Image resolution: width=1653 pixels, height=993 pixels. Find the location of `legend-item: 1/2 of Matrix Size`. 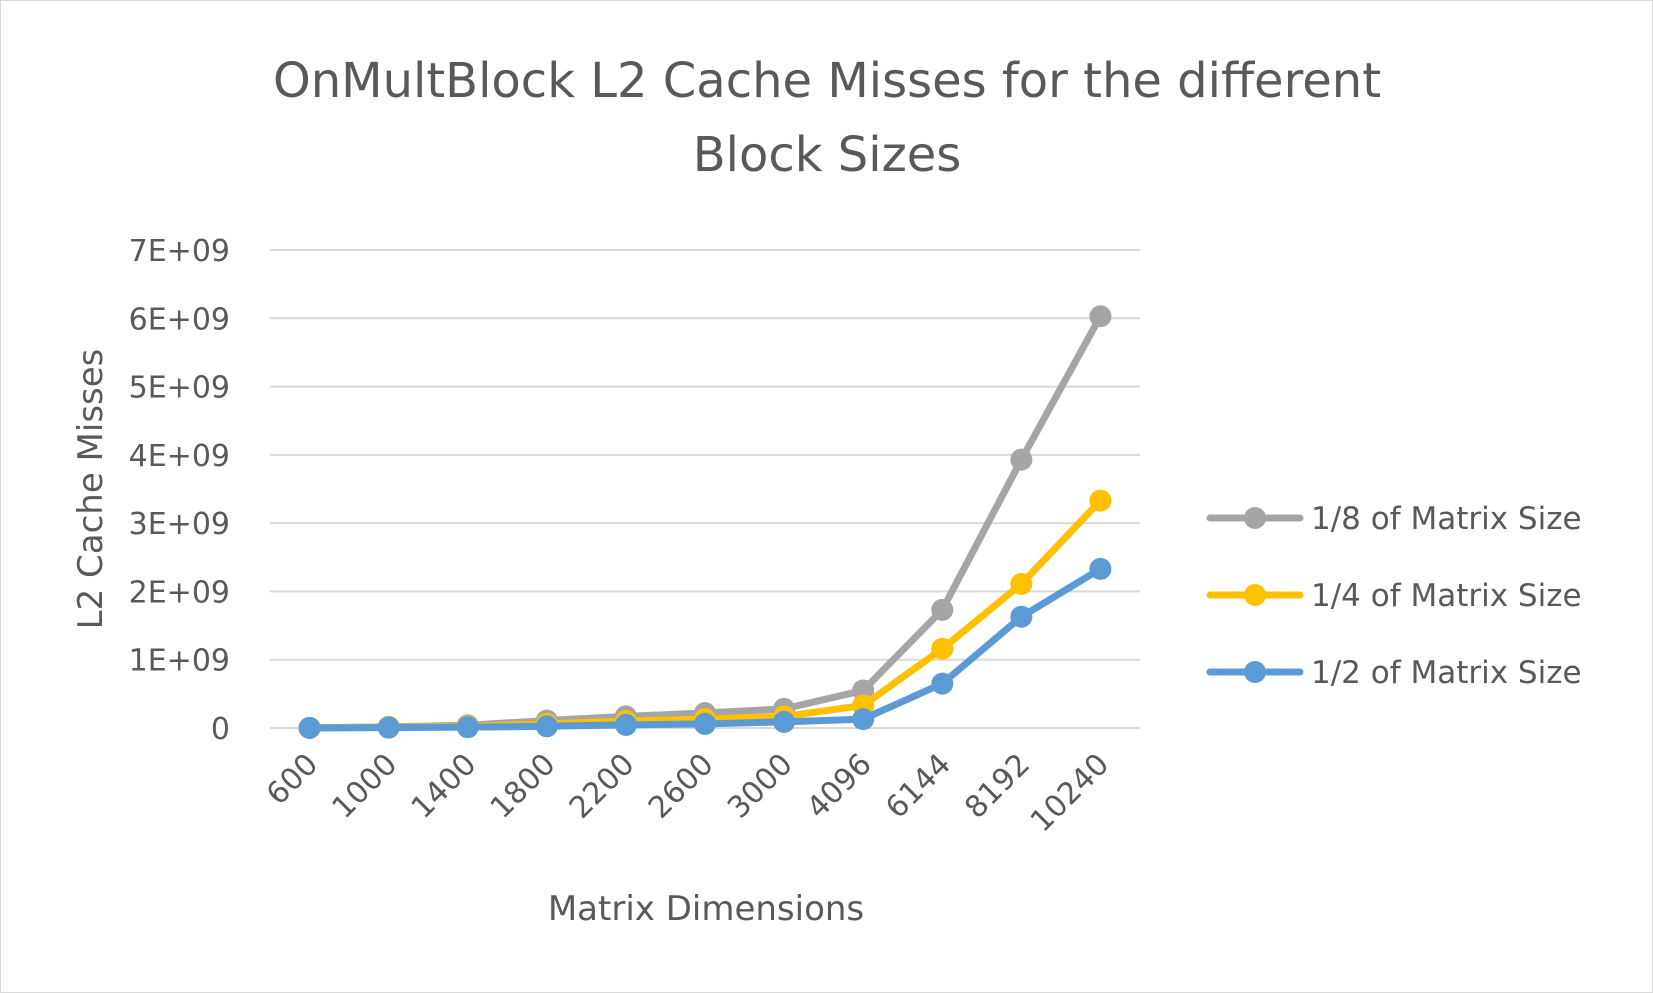

legend-item: 1/2 of Matrix Size is located at coordinates (1394, 673).